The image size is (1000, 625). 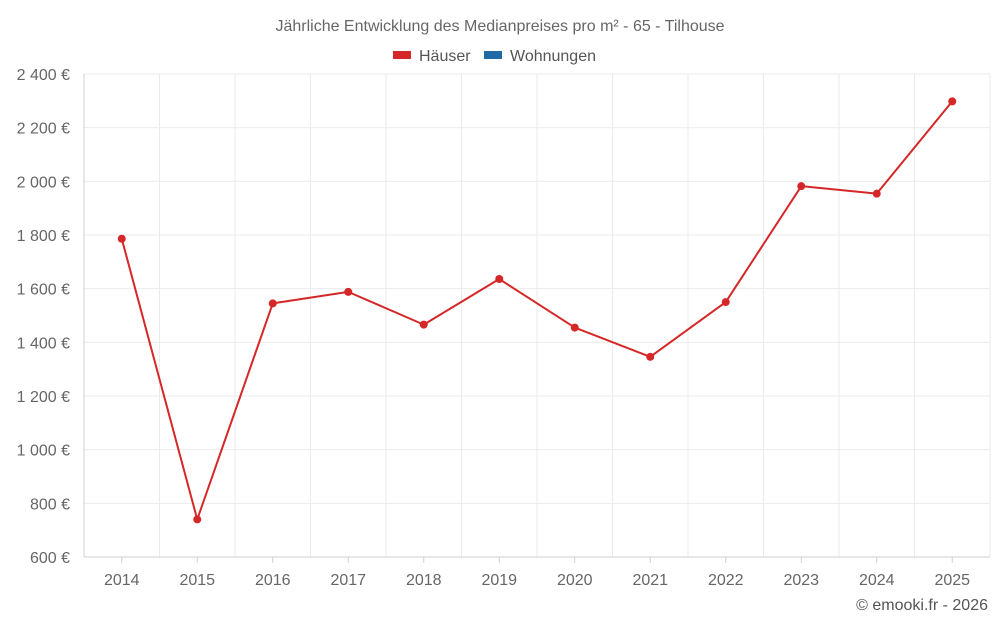 What do you see at coordinates (402, 55) in the screenshot?
I see `legend-swatch-haeuser` at bounding box center [402, 55].